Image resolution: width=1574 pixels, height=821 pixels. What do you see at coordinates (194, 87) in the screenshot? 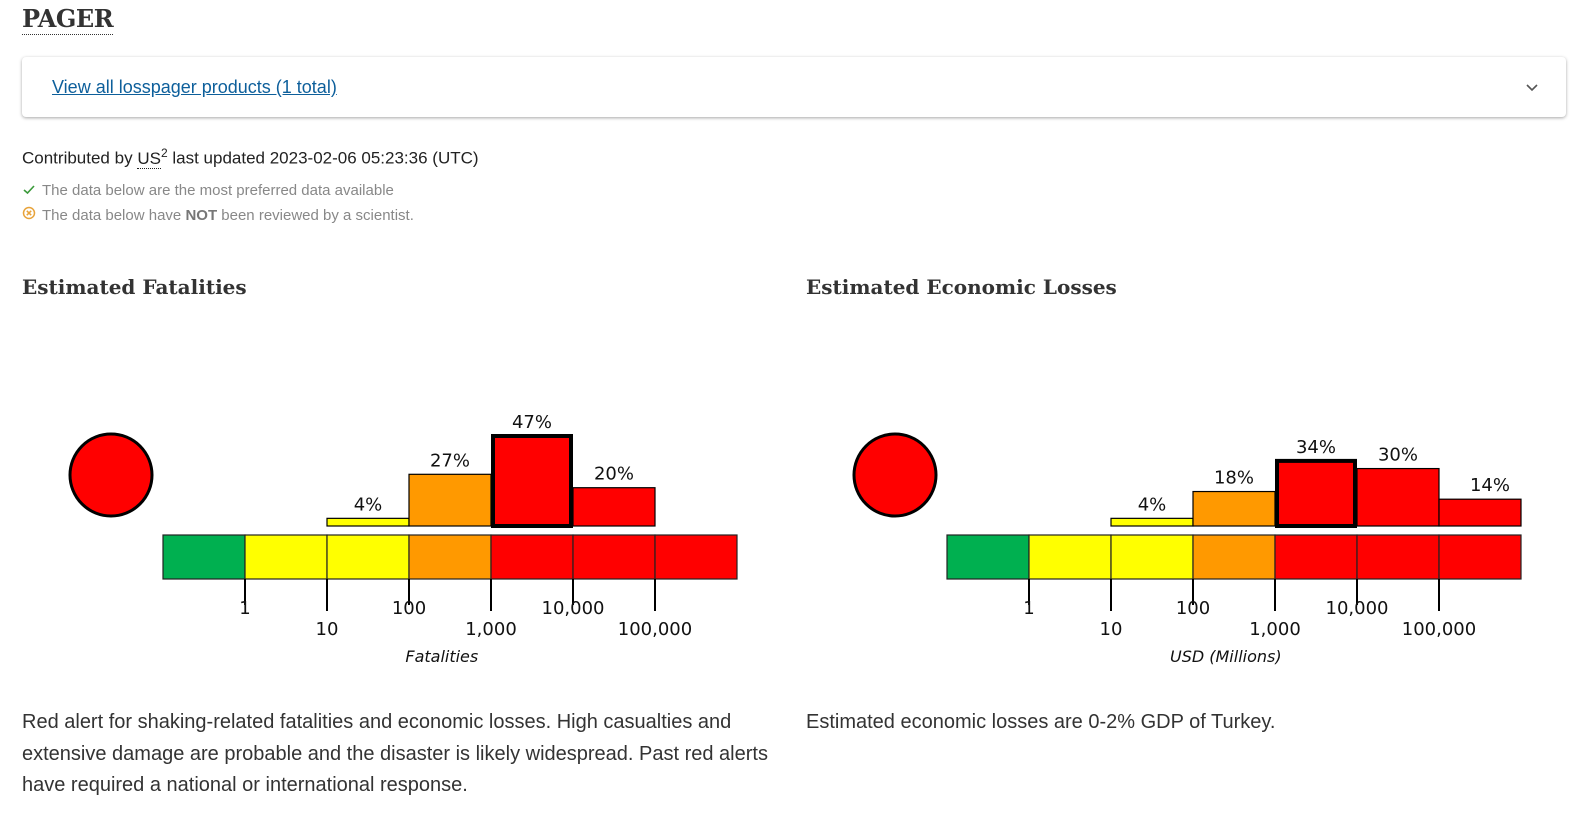
I see `view-all-products-link: View all losspager products (1 total)` at bounding box center [194, 87].